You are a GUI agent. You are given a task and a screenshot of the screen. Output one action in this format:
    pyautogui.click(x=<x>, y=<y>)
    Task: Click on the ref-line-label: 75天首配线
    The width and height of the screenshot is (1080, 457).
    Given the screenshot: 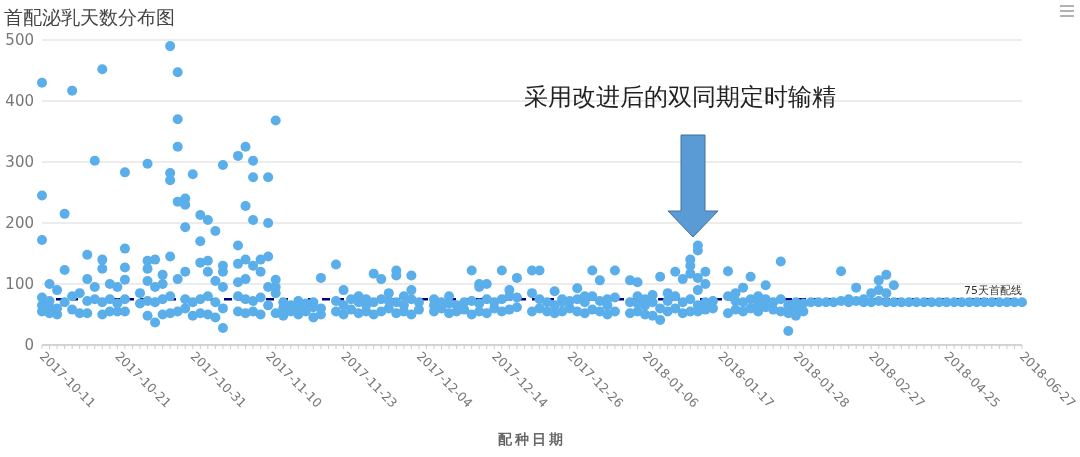 What is the action you would take?
    pyautogui.click(x=993, y=291)
    